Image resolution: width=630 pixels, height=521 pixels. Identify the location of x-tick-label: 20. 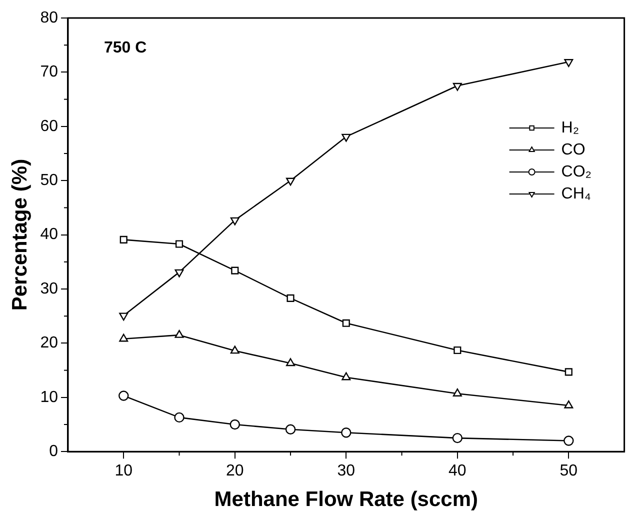
(235, 471).